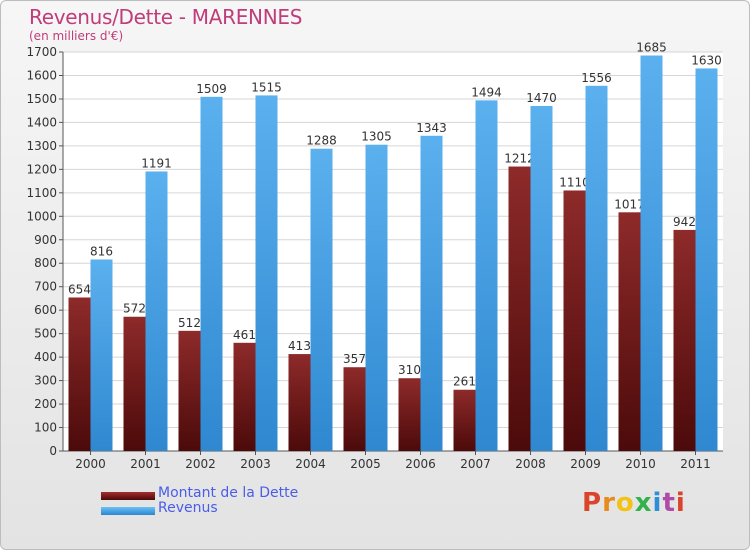  Describe the element at coordinates (41, 169) in the screenshot. I see `y-tick-label: 1200` at that location.